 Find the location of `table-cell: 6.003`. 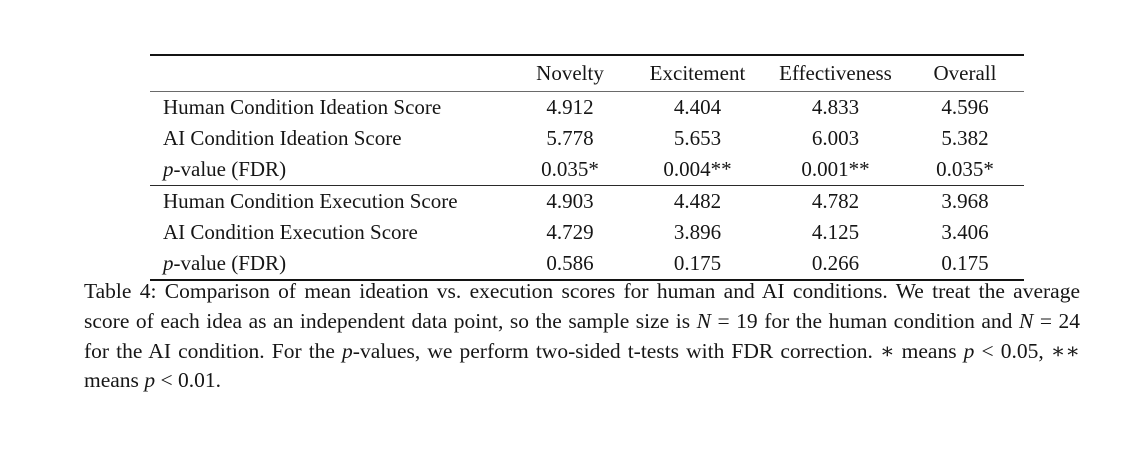

table-cell: 6.003 is located at coordinates (835, 138).